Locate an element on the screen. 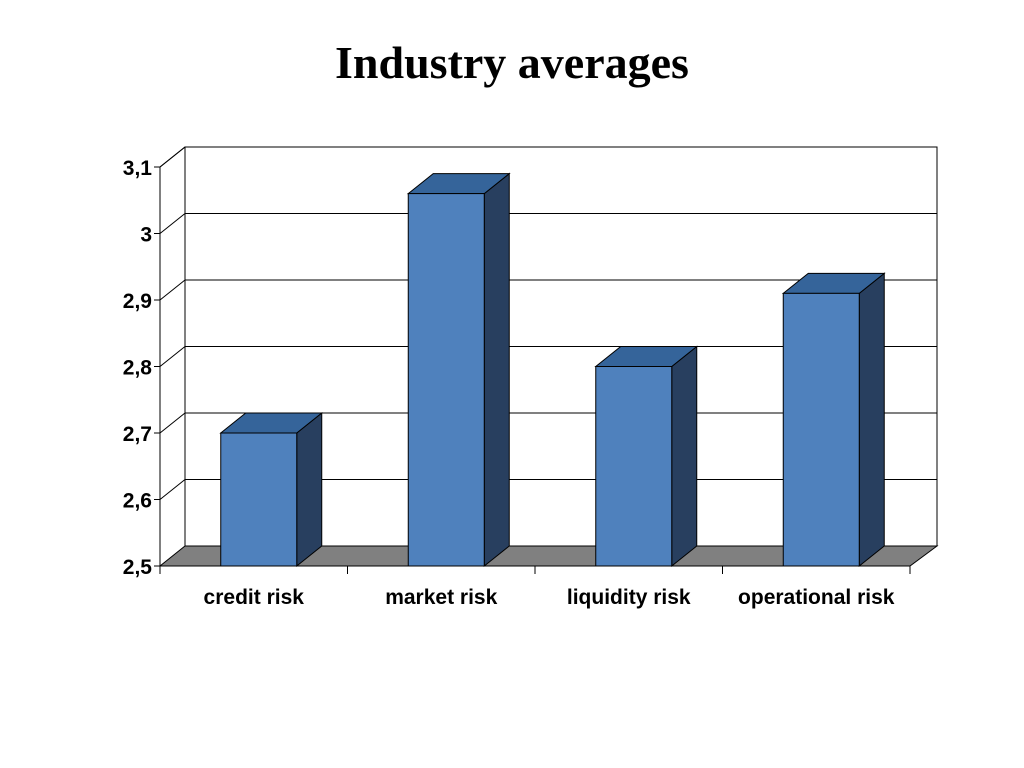 The image size is (1024, 768). x-category-label: operational risk is located at coordinates (816, 597).